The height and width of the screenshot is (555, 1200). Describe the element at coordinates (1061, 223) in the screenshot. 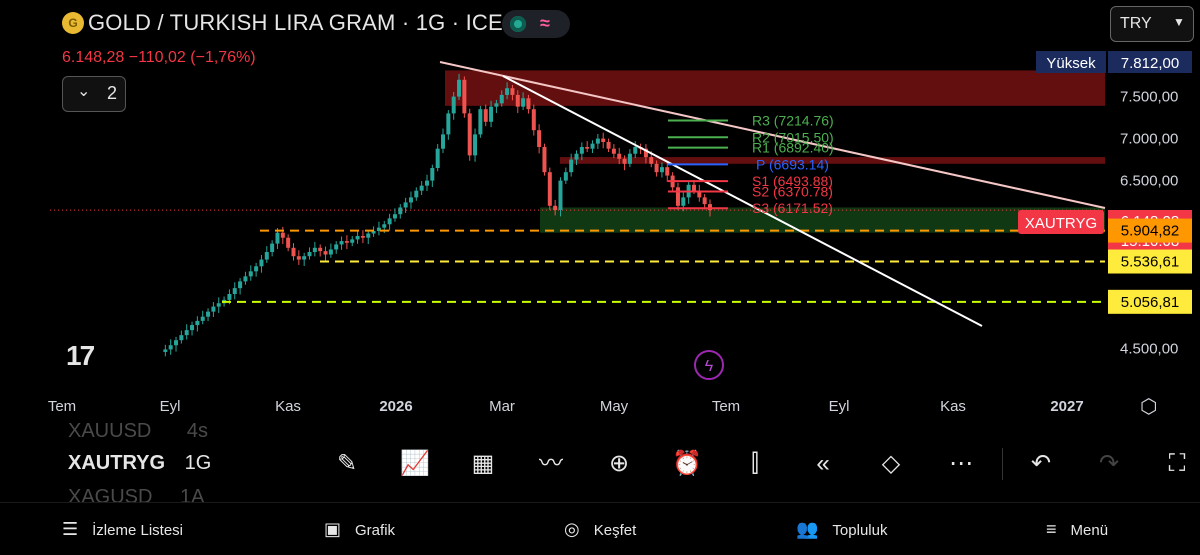

I see `symbol-badge-label: XAUTRYG` at that location.